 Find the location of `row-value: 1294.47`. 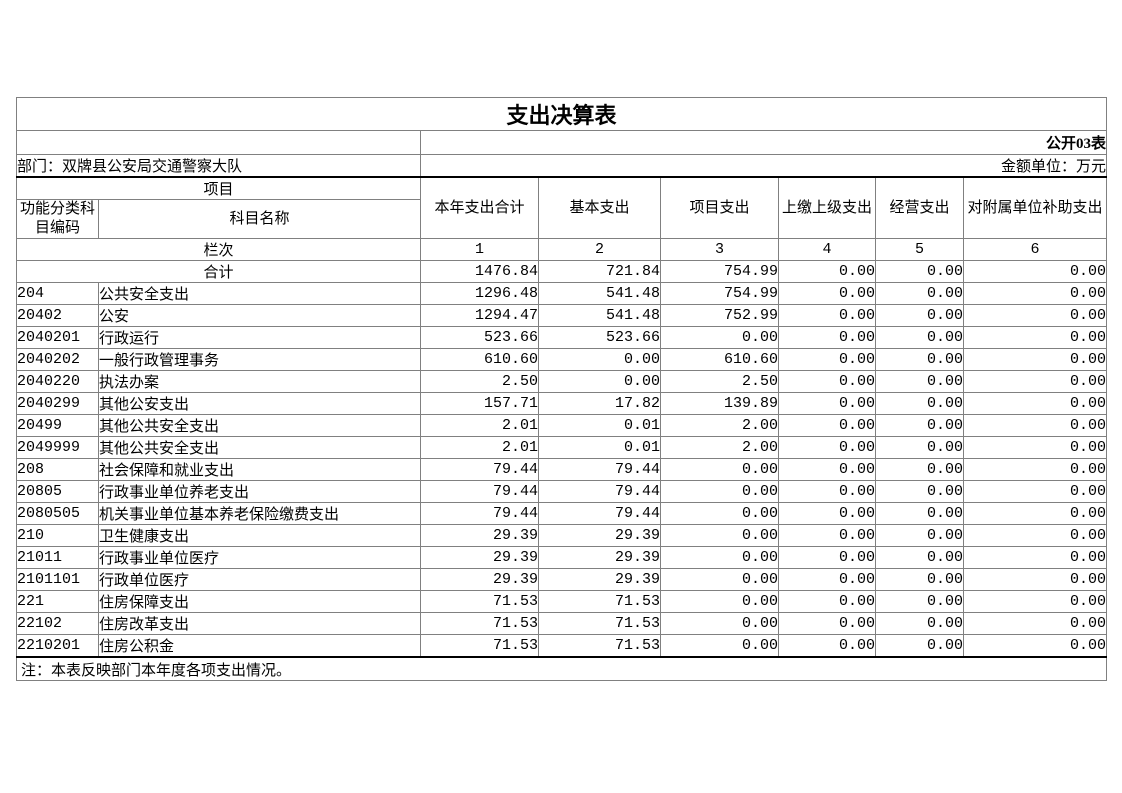

row-value: 1294.47 is located at coordinates (479, 315).